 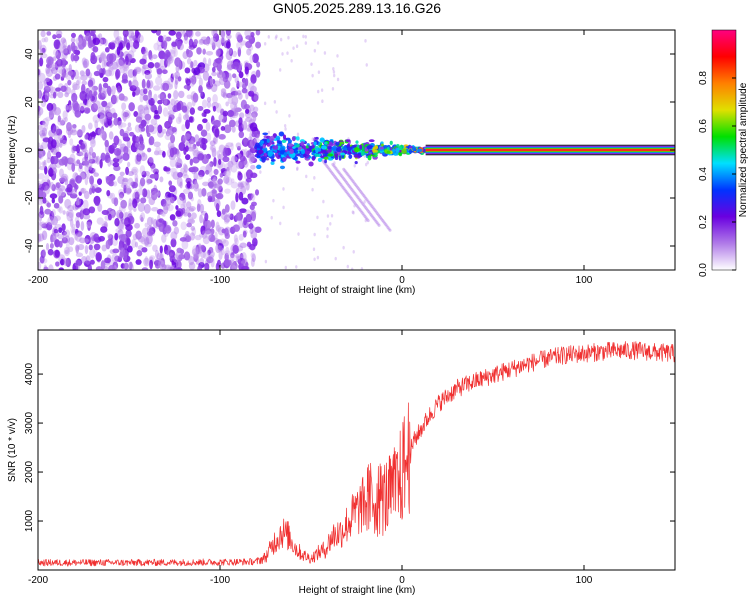 I want to click on chart-title: GN05.2025.289.13.16.G26, so click(x=357, y=8).